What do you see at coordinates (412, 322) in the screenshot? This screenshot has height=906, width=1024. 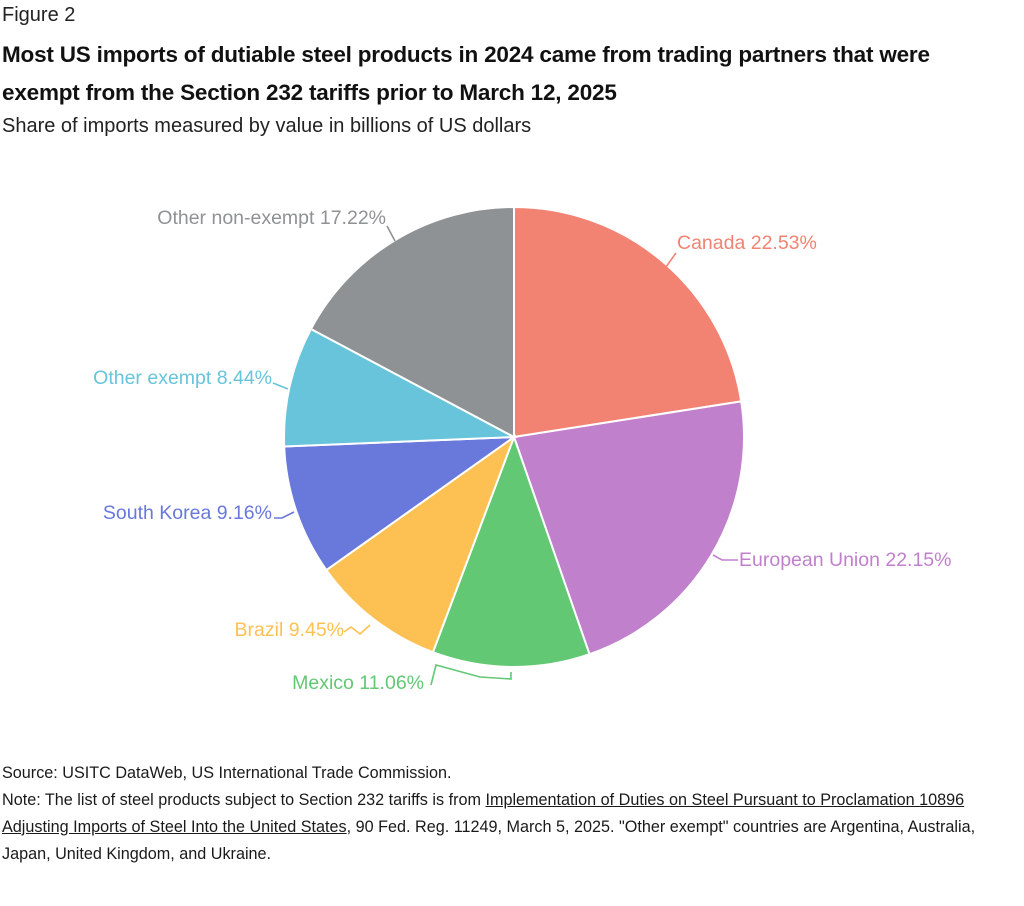 I see `pie-slice-other-non-exempt` at bounding box center [412, 322].